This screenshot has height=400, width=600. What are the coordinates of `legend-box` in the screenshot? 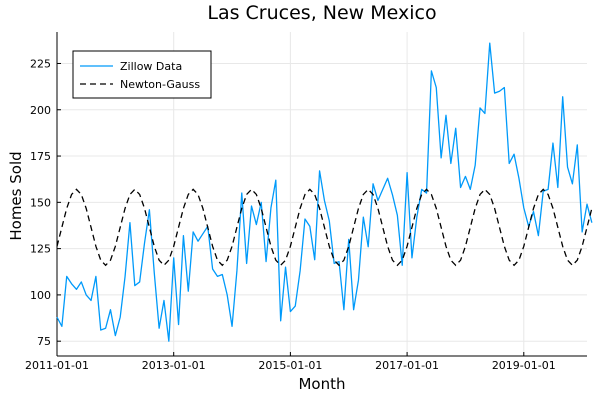 It's located at (142, 74).